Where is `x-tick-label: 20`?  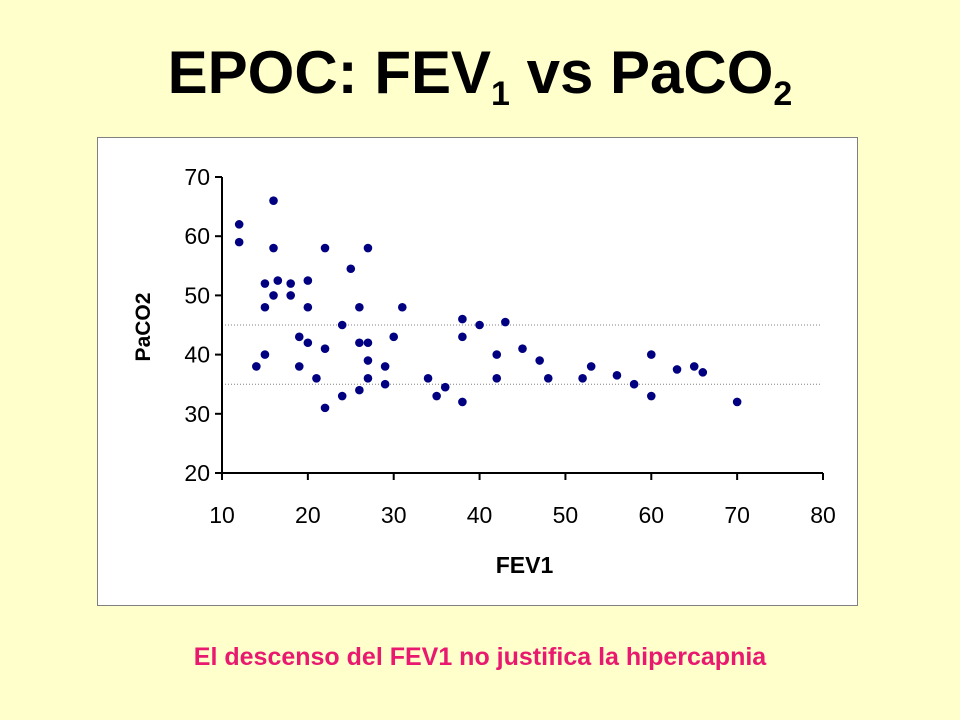
x-tick-label: 20 is located at coordinates (308, 515).